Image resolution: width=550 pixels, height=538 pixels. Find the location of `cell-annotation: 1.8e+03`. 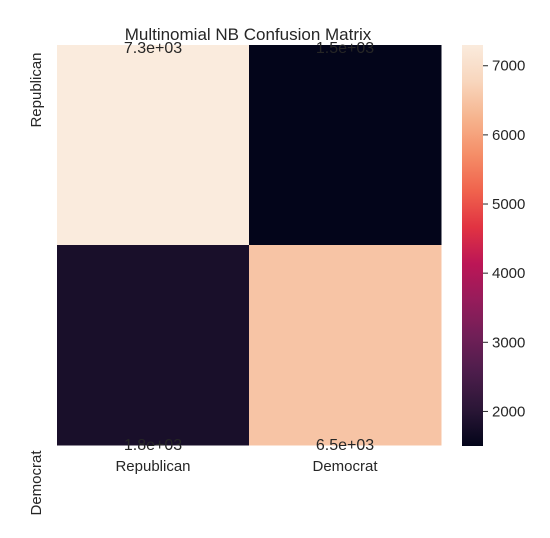

cell-annotation: 1.8e+03 is located at coordinates (153, 445).